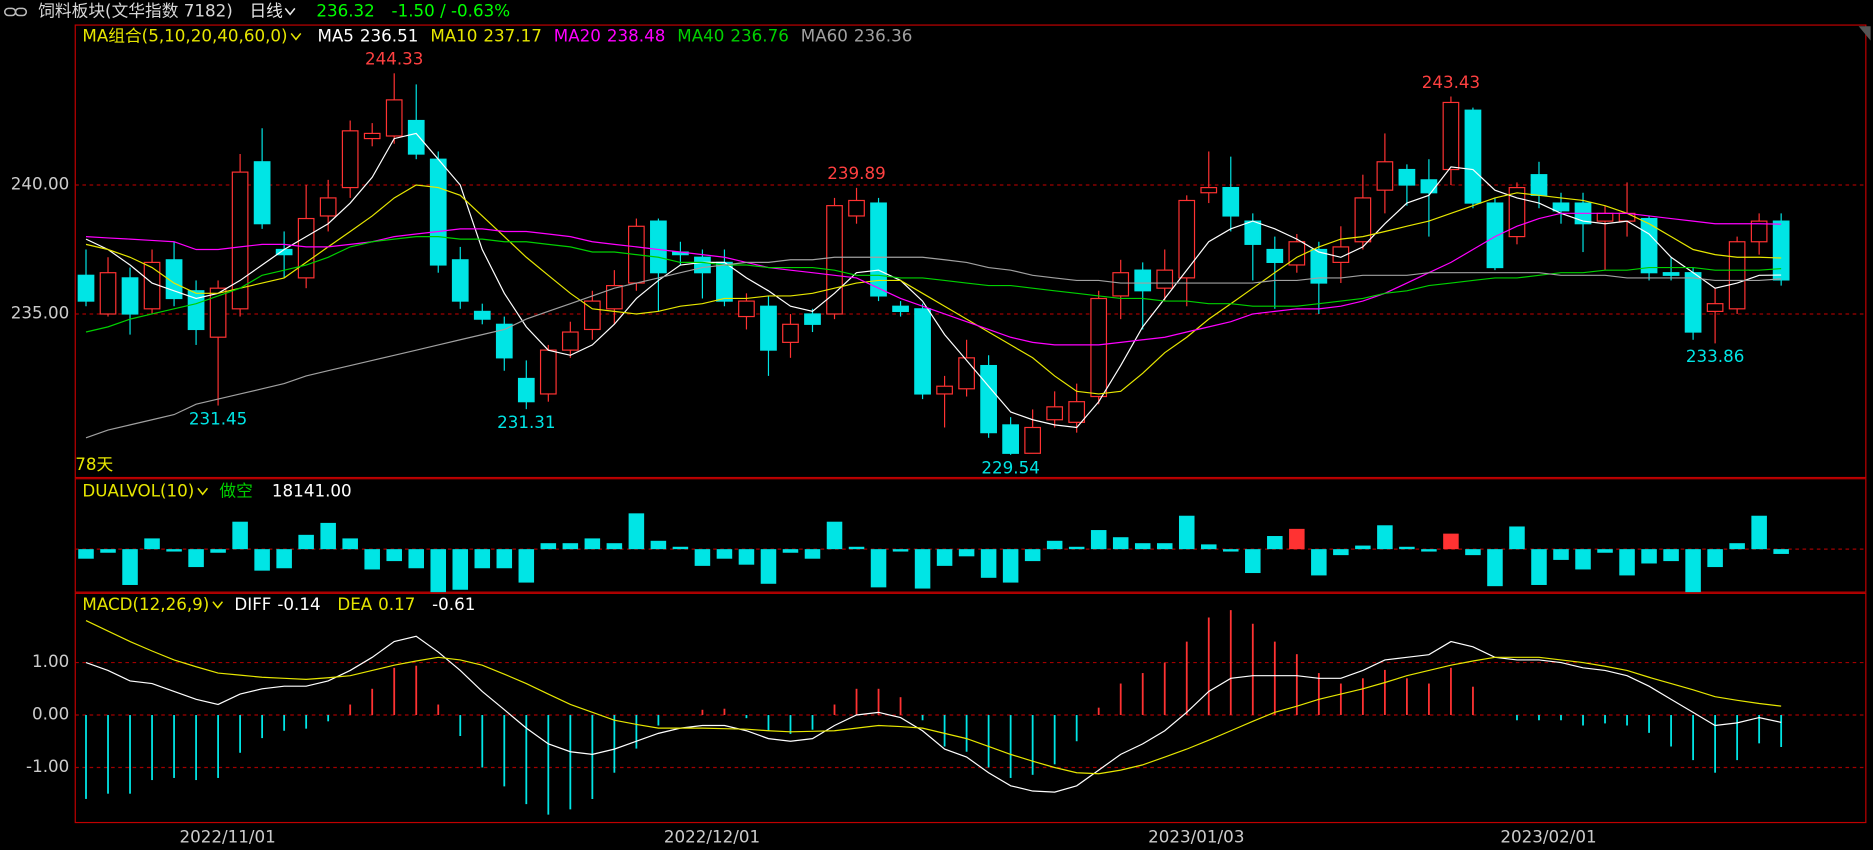 The width and height of the screenshot is (1873, 850). What do you see at coordinates (389, 36) in the screenshot?
I see `legend-value: 236.51` at bounding box center [389, 36].